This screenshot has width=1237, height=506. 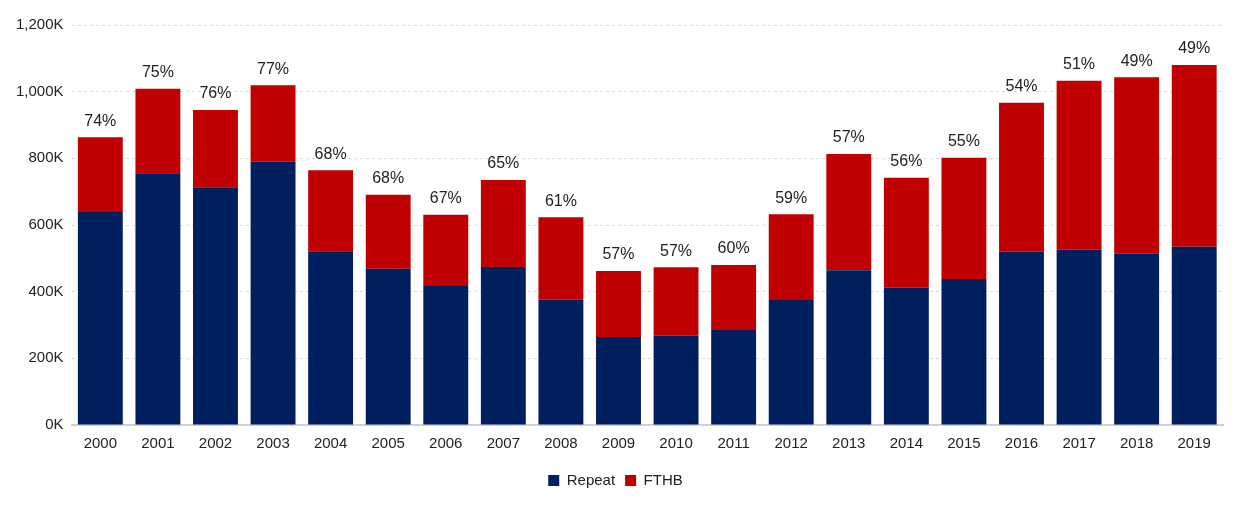 What do you see at coordinates (1136, 443) in the screenshot?
I see `x-tick-label: 2018` at bounding box center [1136, 443].